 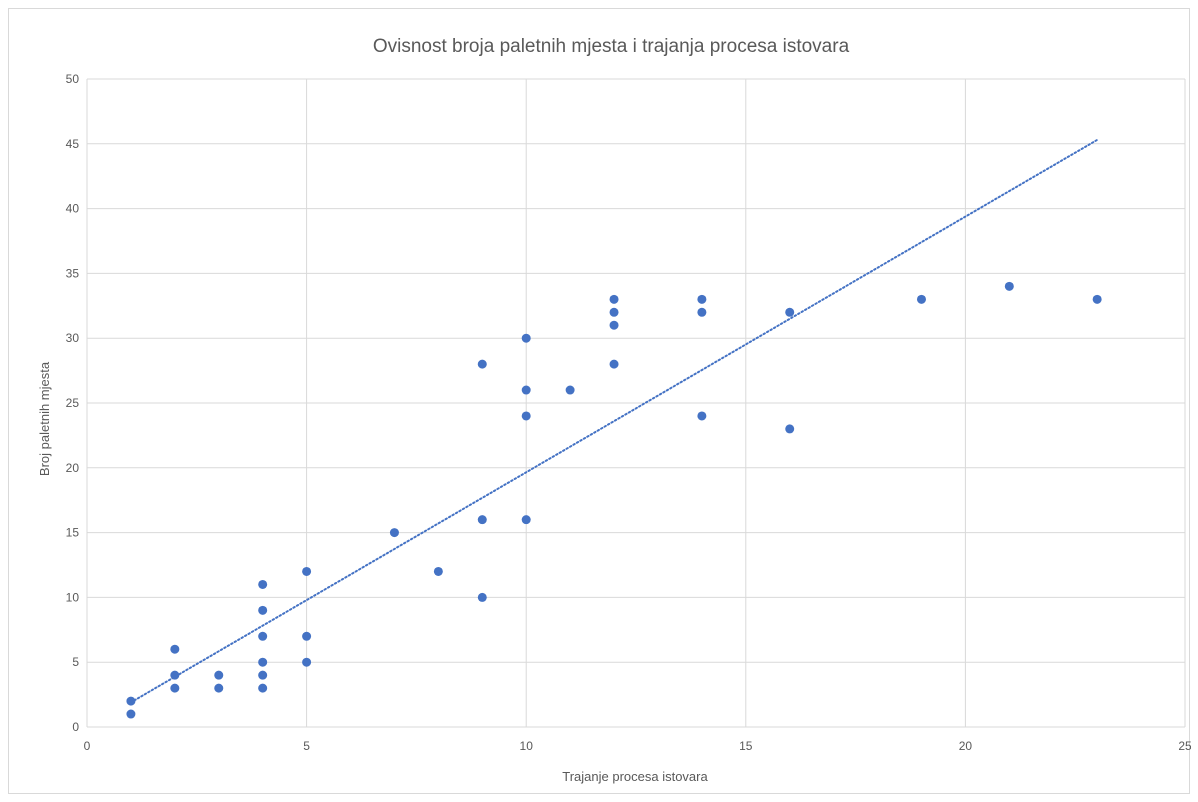 I want to click on y-axis-ticks: 0 5 10 15 20 25 30 35 40 45 50, so click(x=73, y=403).